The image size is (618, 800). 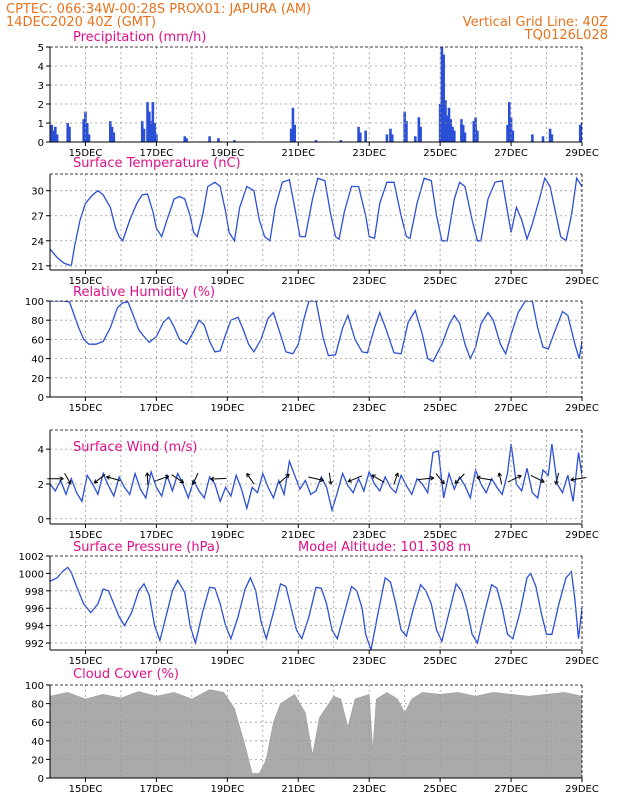 I want to click on x-tick-label: 23DEC, so click(x=369, y=789).